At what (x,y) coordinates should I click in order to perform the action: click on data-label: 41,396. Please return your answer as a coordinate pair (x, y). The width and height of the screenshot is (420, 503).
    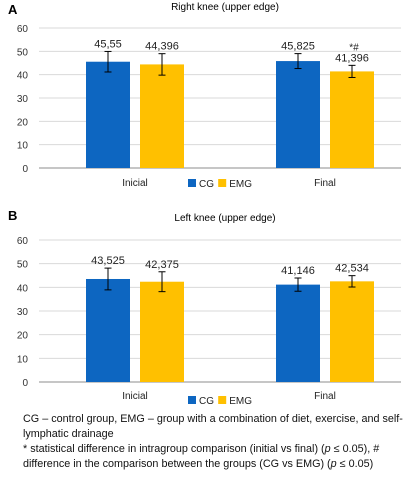
    Looking at the image, I should click on (352, 58).